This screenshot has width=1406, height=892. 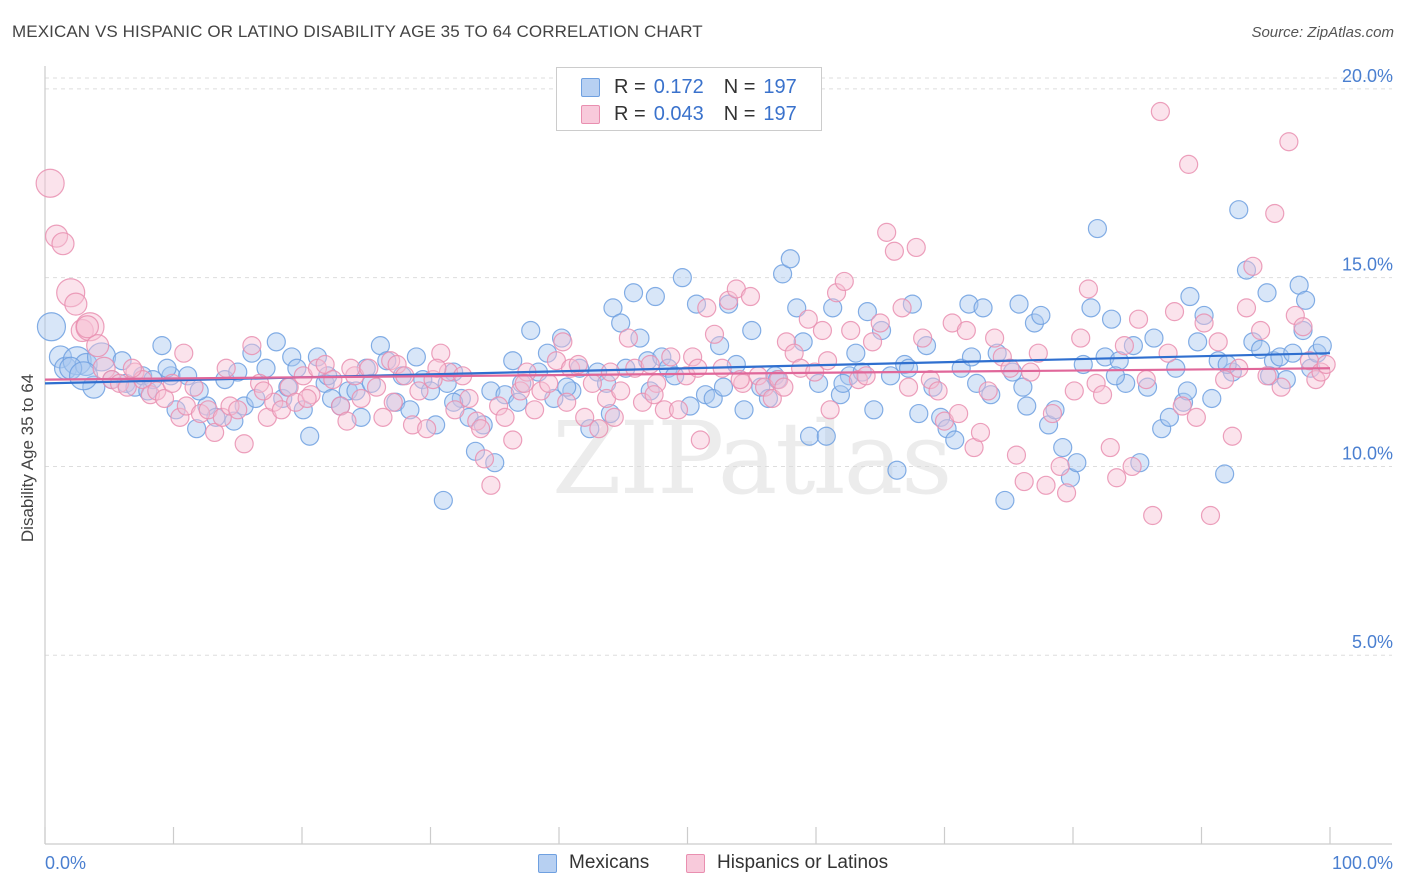 What do you see at coordinates (689, 99) in the screenshot?
I see `correlation-legend: R = 0.172 N = 197 R = 0.043 N = 197` at bounding box center [689, 99].